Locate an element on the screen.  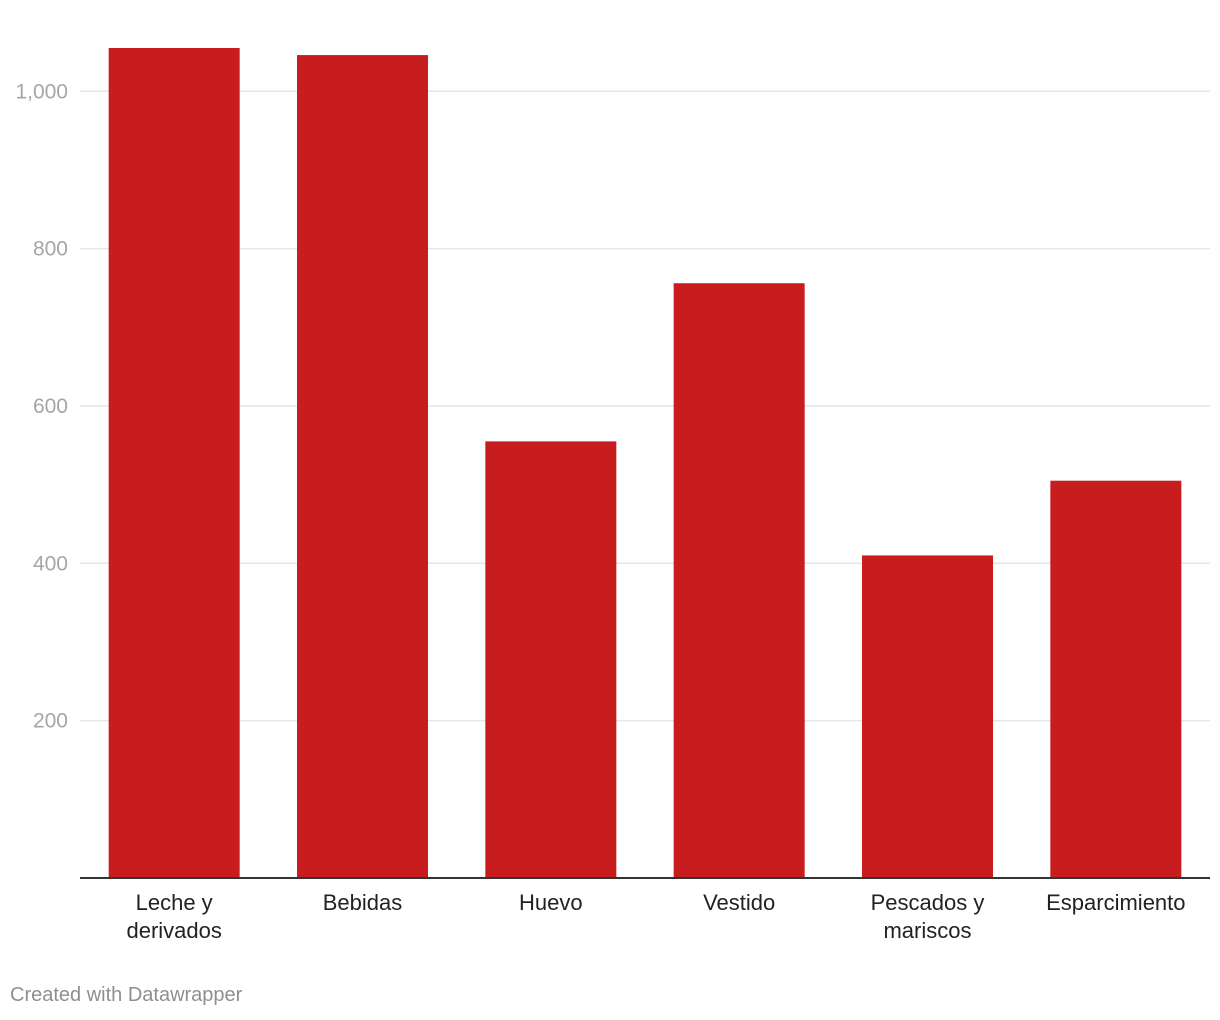
x-tick-label-line: mariscos is located at coordinates (927, 930).